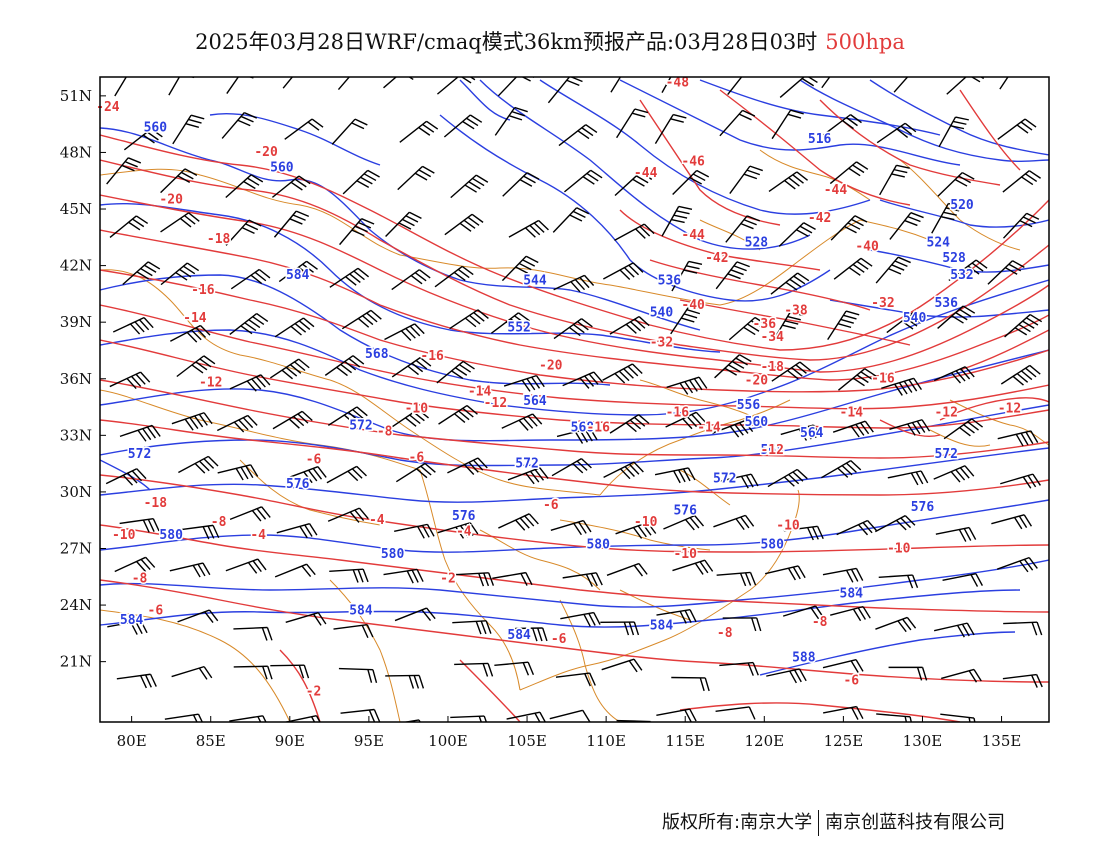  I want to click on lon-tick-label: 115E, so click(685, 741).